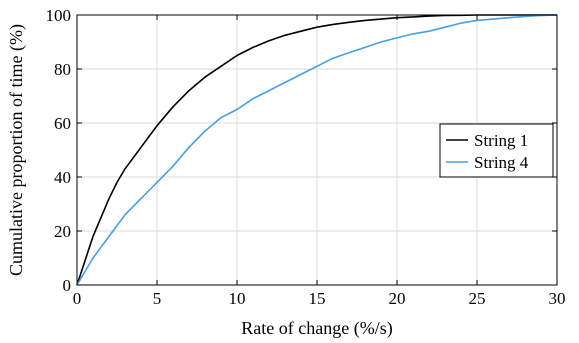 This screenshot has width=579, height=343. I want to click on y-tick-labels: 0 20 40 60 80 100, so click(59, 150).